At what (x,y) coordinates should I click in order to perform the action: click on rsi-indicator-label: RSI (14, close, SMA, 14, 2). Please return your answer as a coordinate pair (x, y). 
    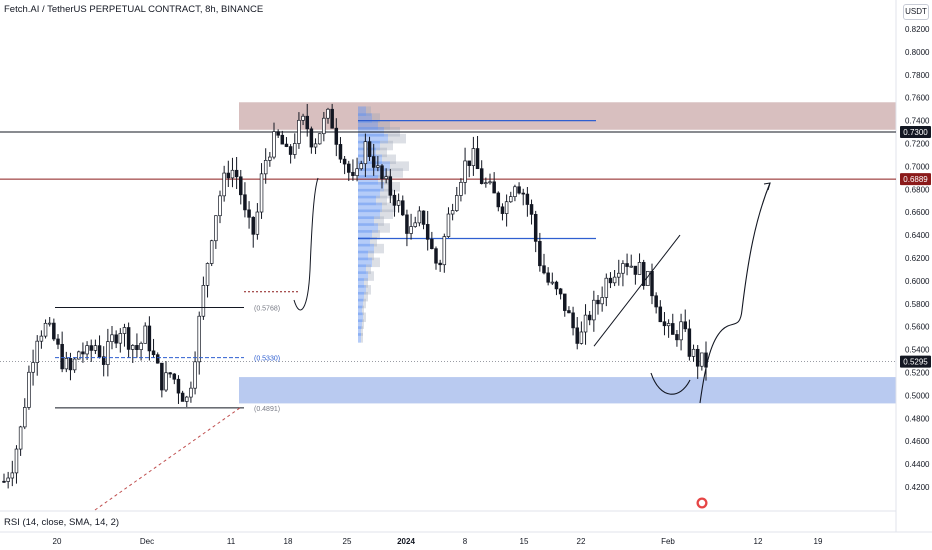
    Looking at the image, I should click on (62, 522).